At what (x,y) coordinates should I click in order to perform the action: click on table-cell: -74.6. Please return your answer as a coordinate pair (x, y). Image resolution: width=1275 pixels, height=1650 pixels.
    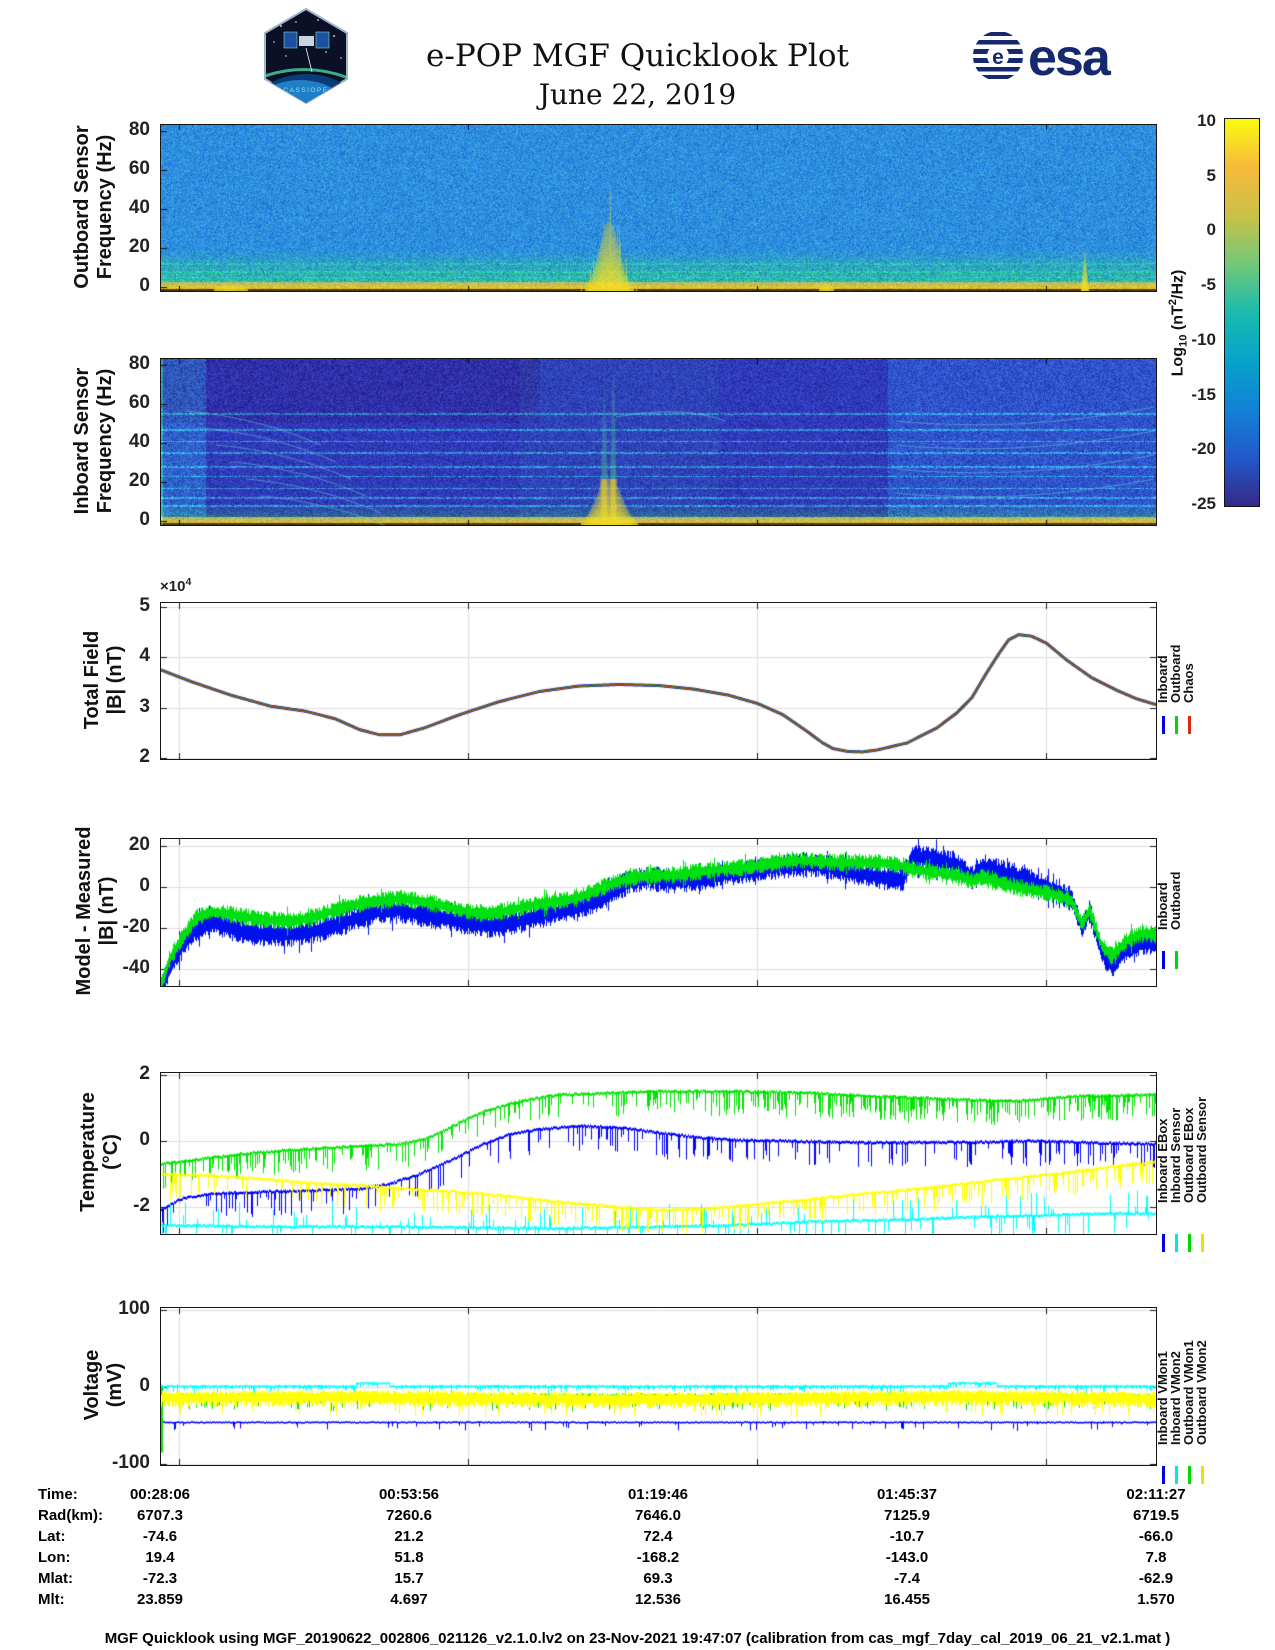
    Looking at the image, I should click on (160, 1536).